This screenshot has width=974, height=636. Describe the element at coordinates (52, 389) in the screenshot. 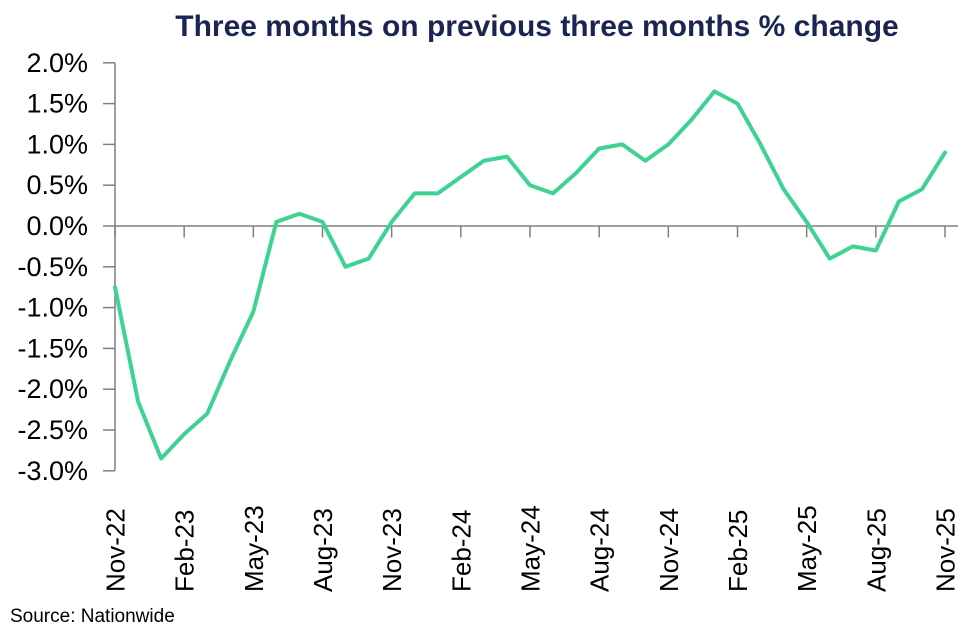

I see `y-tick-label: -2.0%` at that location.